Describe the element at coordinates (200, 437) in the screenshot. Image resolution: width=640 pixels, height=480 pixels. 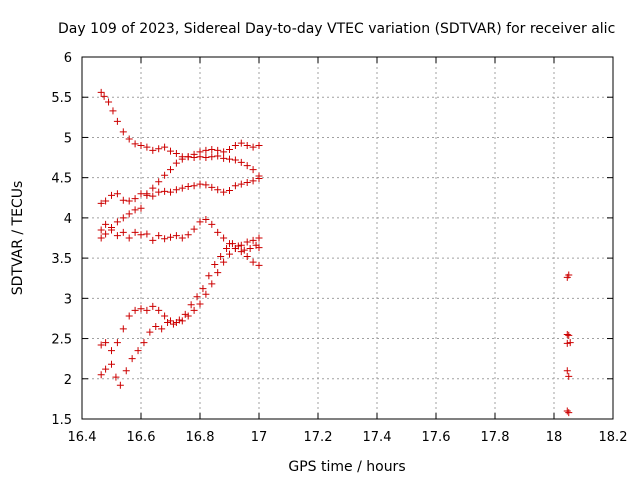
I see `x-tick-label: 16.8` at that location.